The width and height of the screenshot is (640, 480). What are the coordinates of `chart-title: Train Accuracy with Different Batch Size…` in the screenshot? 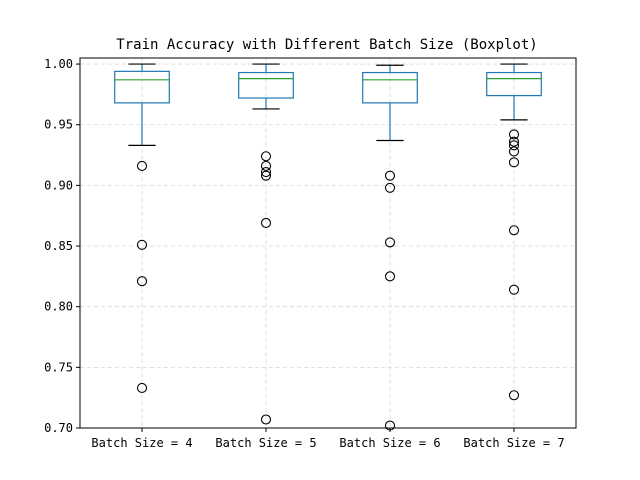 It's located at (326, 45).